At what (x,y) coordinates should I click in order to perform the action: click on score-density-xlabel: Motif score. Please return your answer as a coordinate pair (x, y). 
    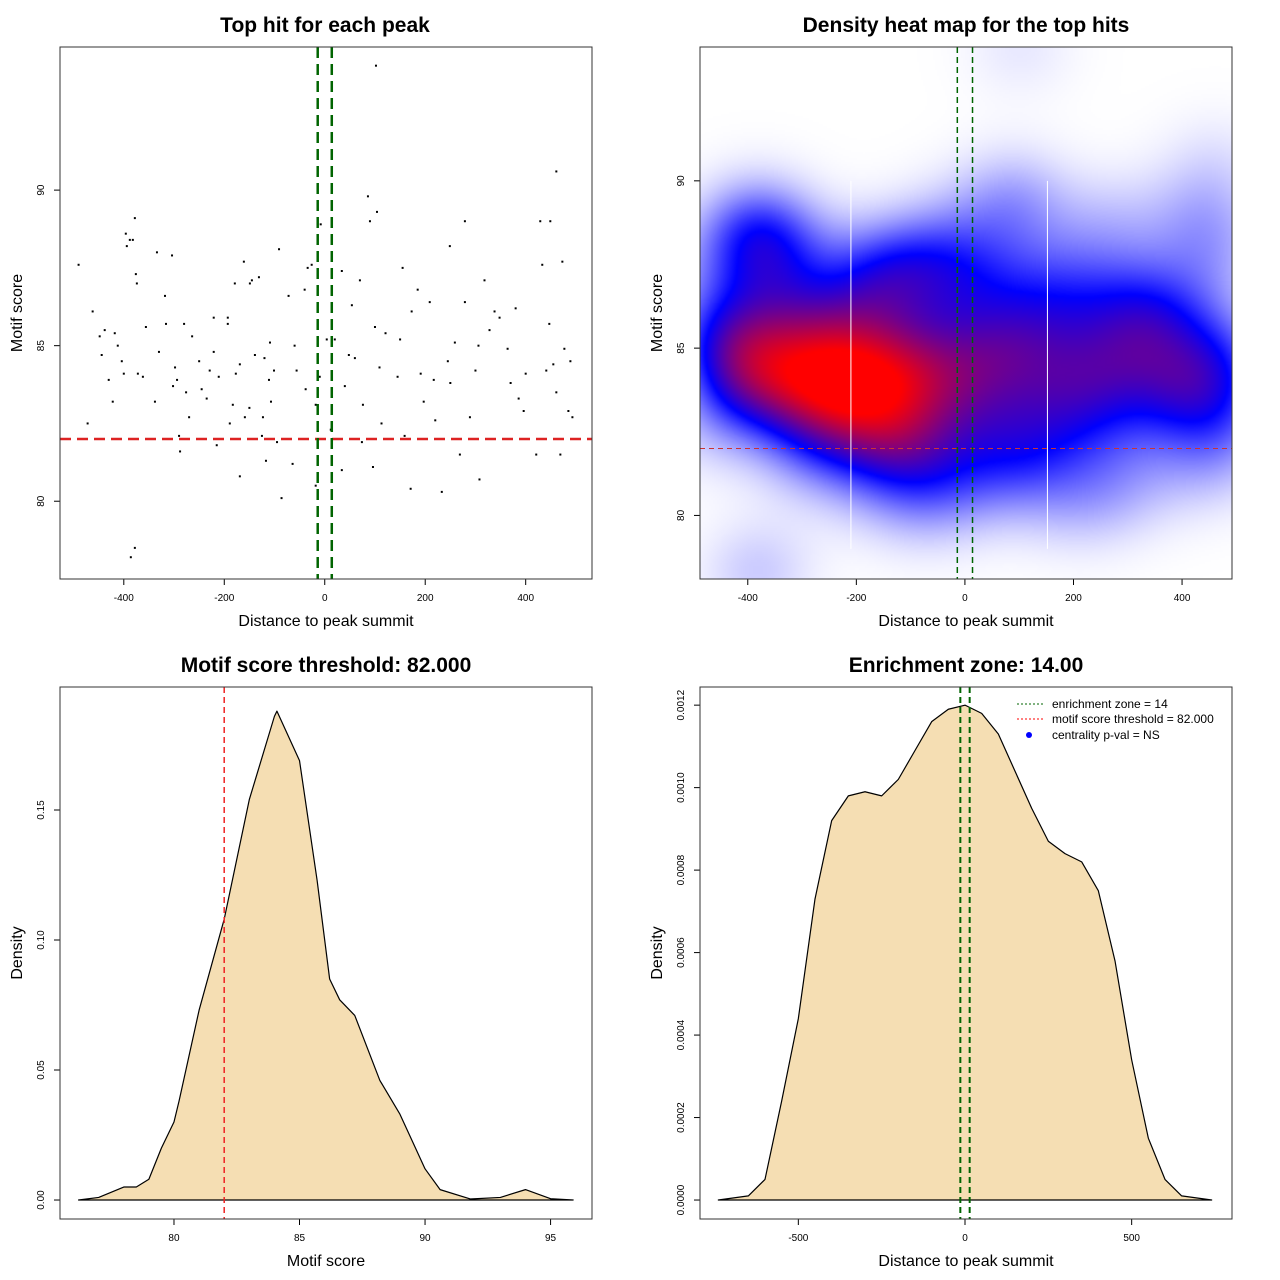
    Looking at the image, I should click on (326, 1261).